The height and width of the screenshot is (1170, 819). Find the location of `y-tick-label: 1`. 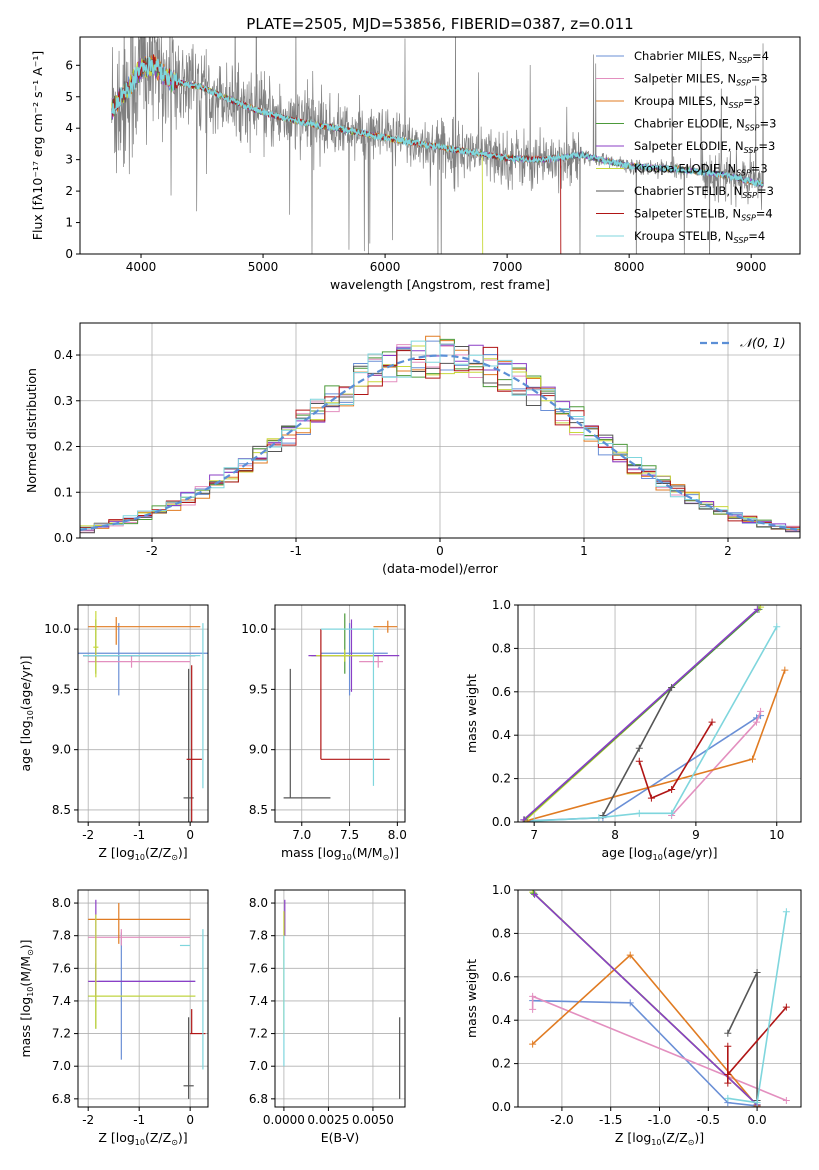

y-tick-label: 1 is located at coordinates (69, 223).